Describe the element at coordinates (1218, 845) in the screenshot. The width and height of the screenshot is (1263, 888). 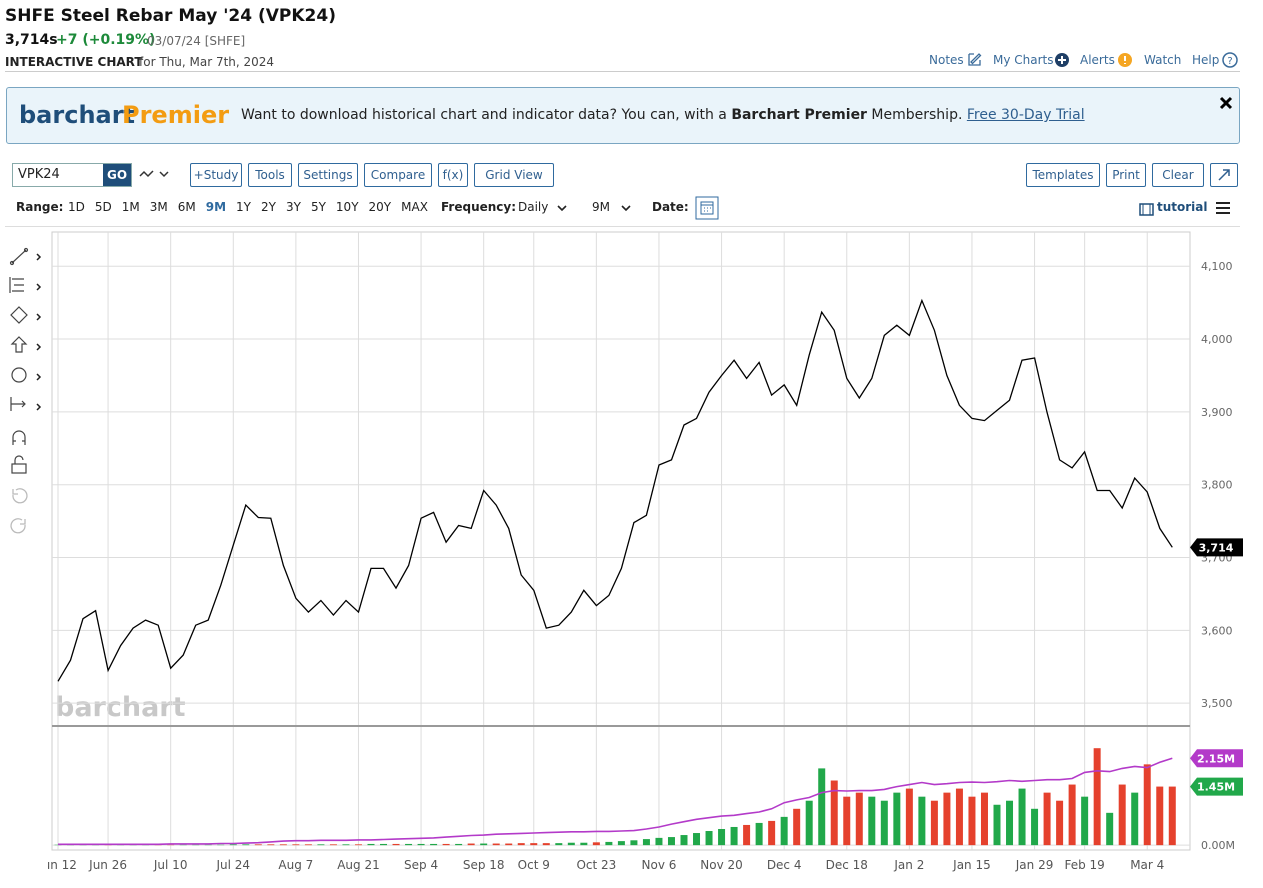
I see `y2-tick-label: 0.00M` at that location.